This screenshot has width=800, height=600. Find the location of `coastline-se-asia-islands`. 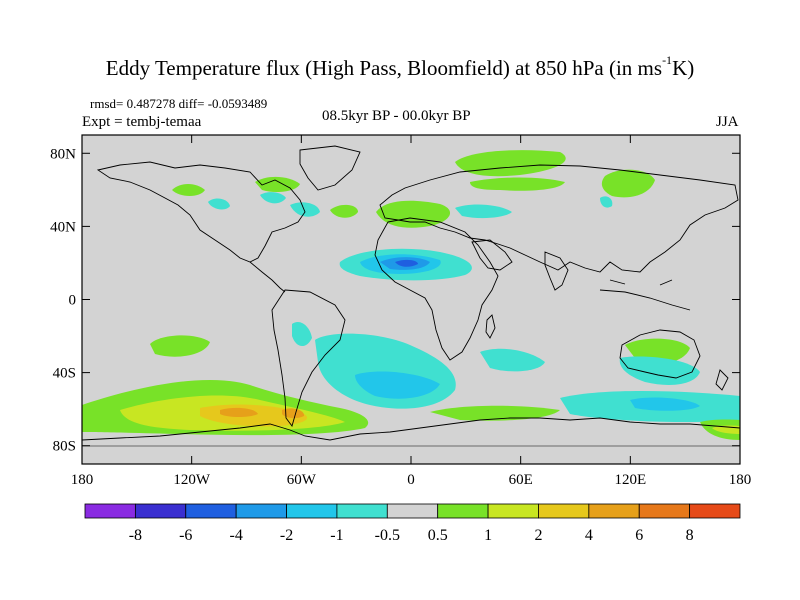

coastline-se-asia-islands is located at coordinates (645, 295).